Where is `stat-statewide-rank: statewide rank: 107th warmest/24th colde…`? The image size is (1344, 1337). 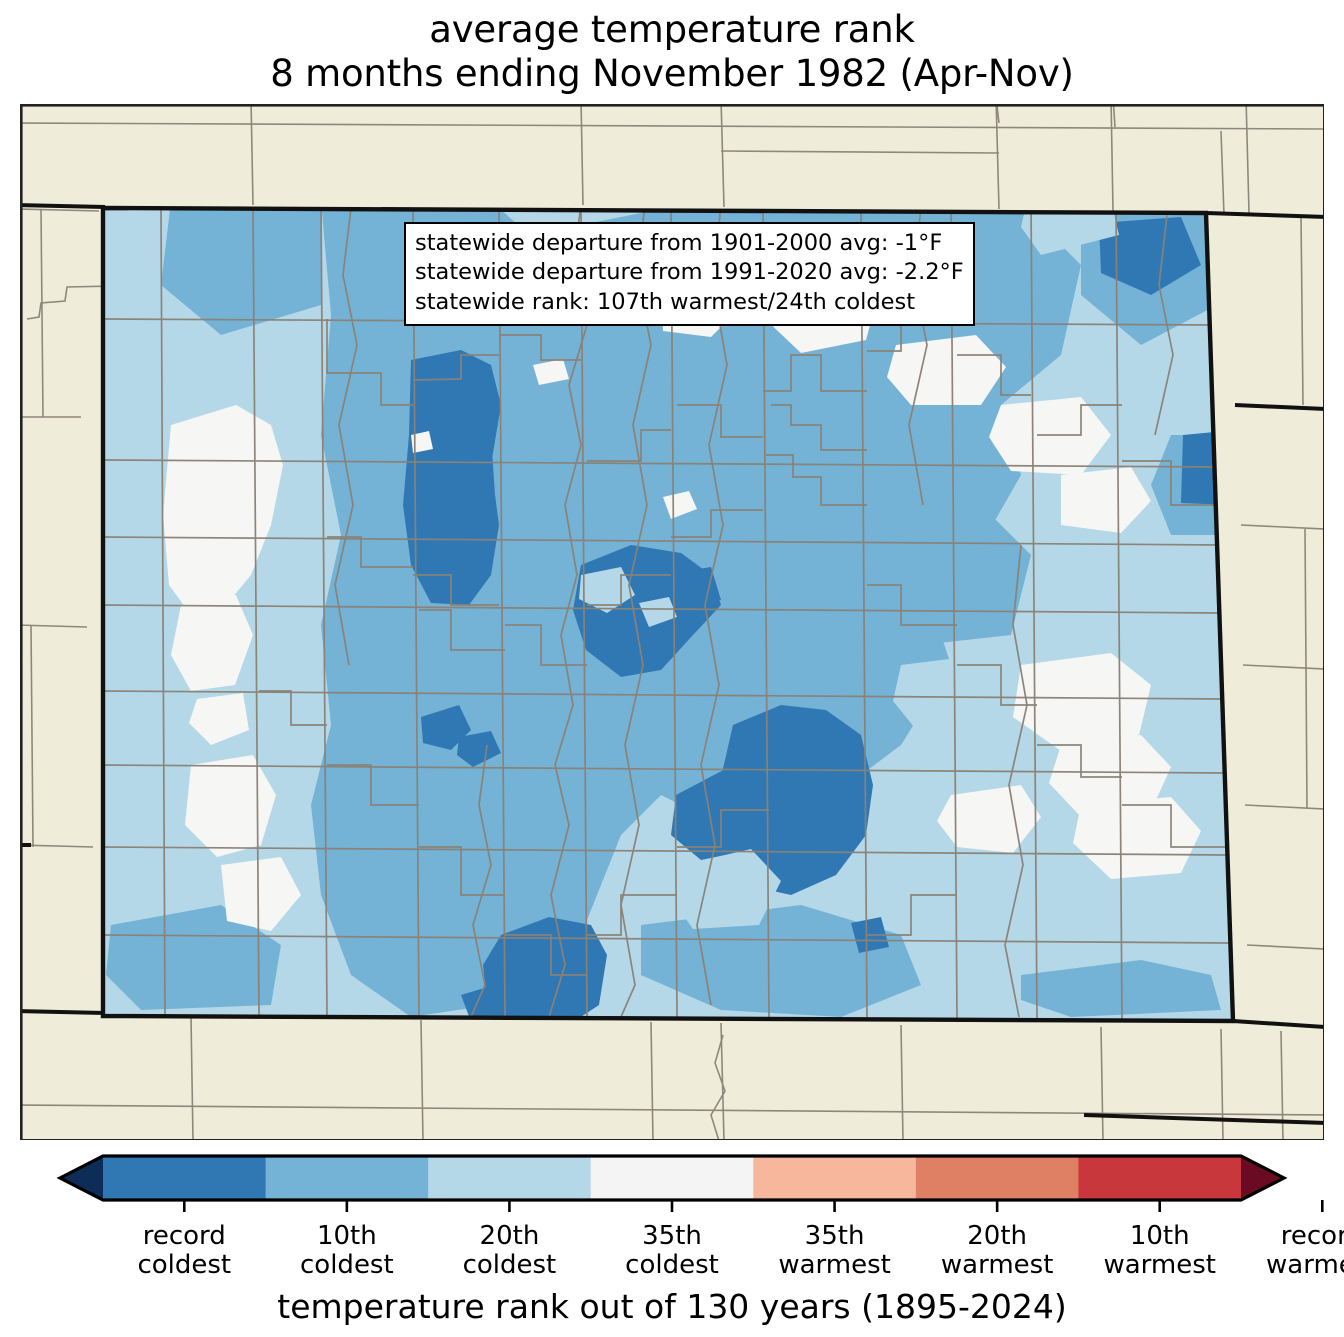 stat-statewide-rank: statewide rank: 107th warmest/24th colde… is located at coordinates (665, 301).